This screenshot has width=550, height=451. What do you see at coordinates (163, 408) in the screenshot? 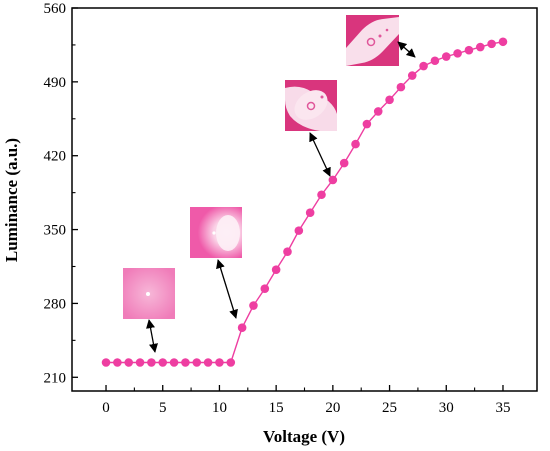
I see `x-tick-label: 5` at bounding box center [163, 408].